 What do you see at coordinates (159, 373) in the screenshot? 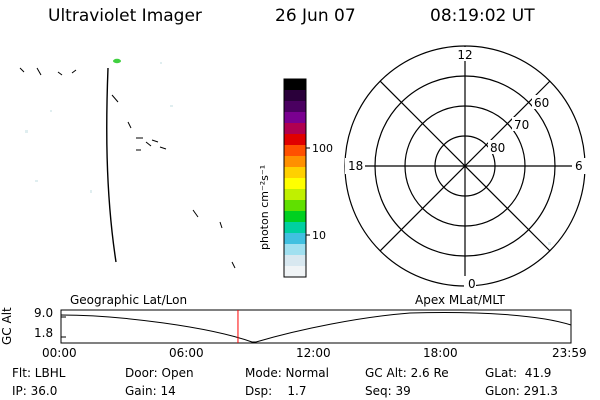
I see `status-door: Door: Open` at bounding box center [159, 373].